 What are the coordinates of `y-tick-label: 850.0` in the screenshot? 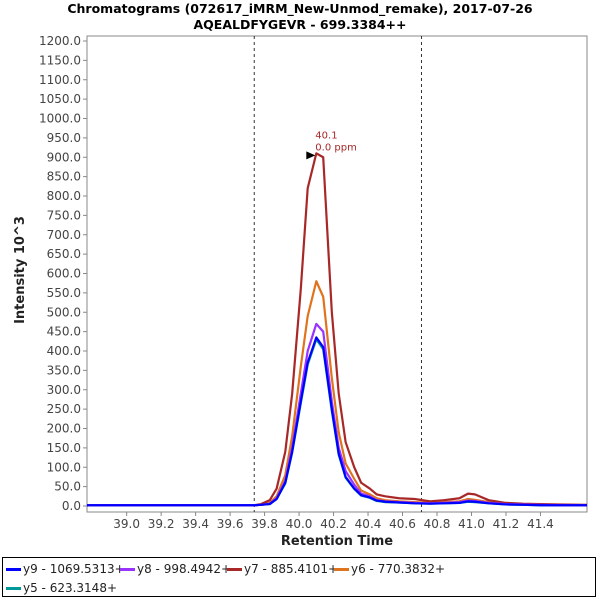 It's located at (64, 177).